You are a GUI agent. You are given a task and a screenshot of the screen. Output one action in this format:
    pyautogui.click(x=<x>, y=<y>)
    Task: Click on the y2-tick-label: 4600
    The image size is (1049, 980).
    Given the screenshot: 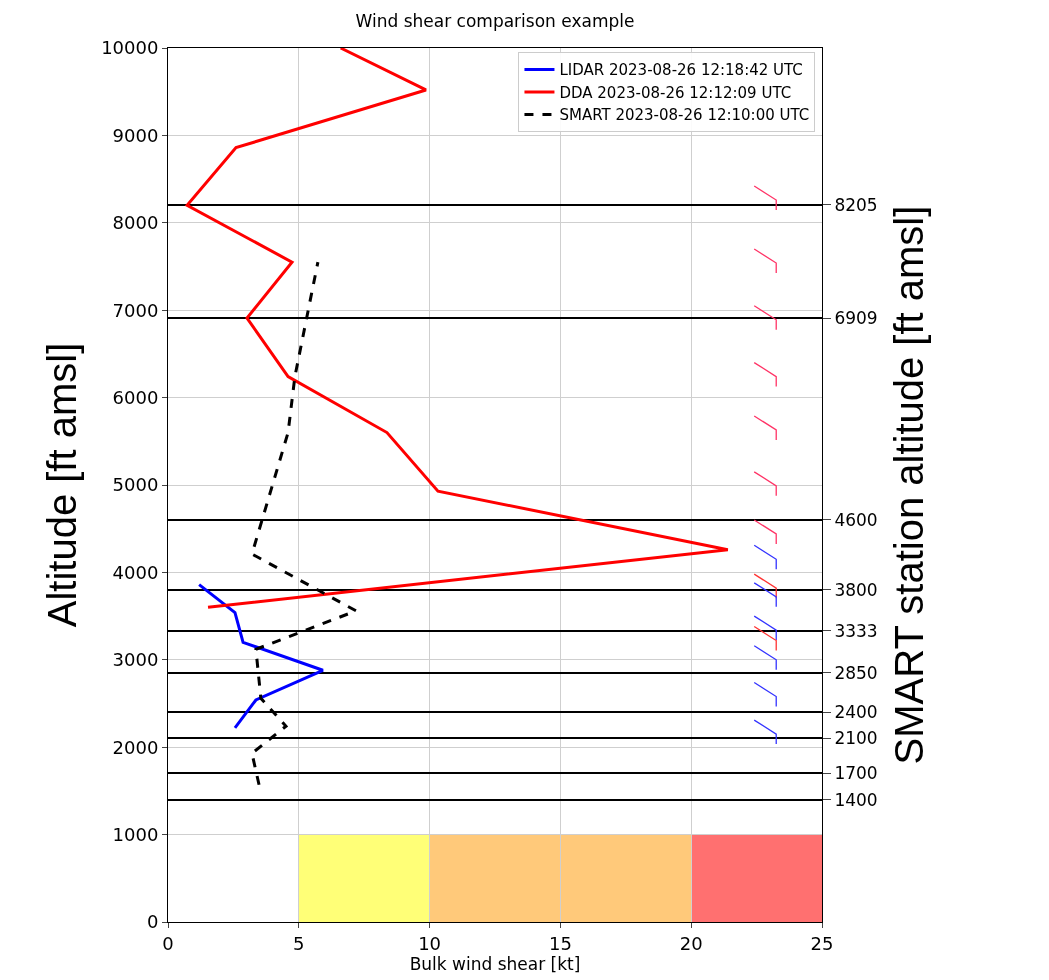 What is the action you would take?
    pyautogui.click(x=856, y=519)
    